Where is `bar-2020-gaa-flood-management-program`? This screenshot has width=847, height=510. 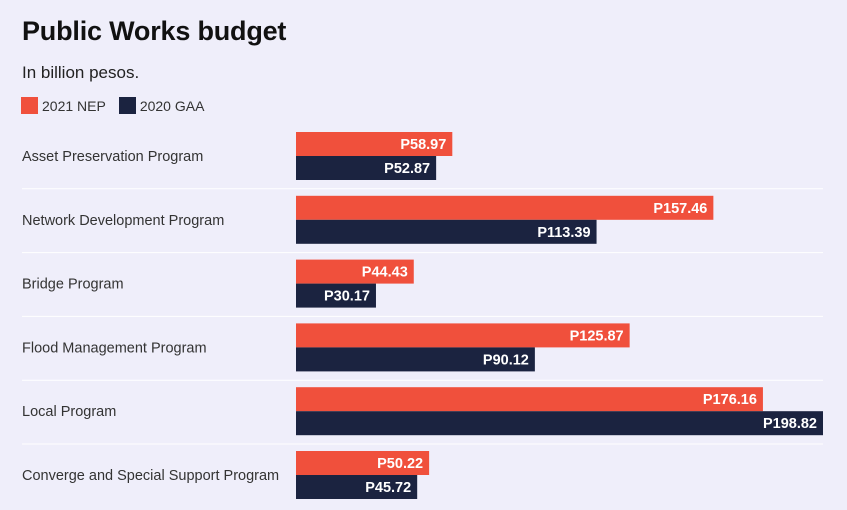
bar-2020-gaa-flood-management-program is located at coordinates (415, 359).